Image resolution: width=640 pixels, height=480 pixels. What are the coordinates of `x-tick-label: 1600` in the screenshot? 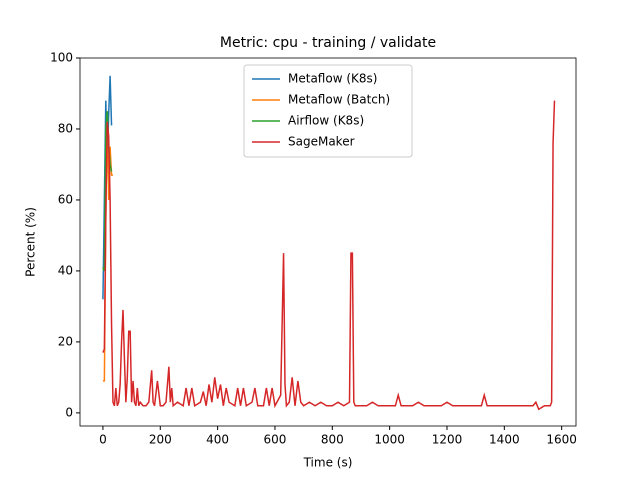 It's located at (561, 440).